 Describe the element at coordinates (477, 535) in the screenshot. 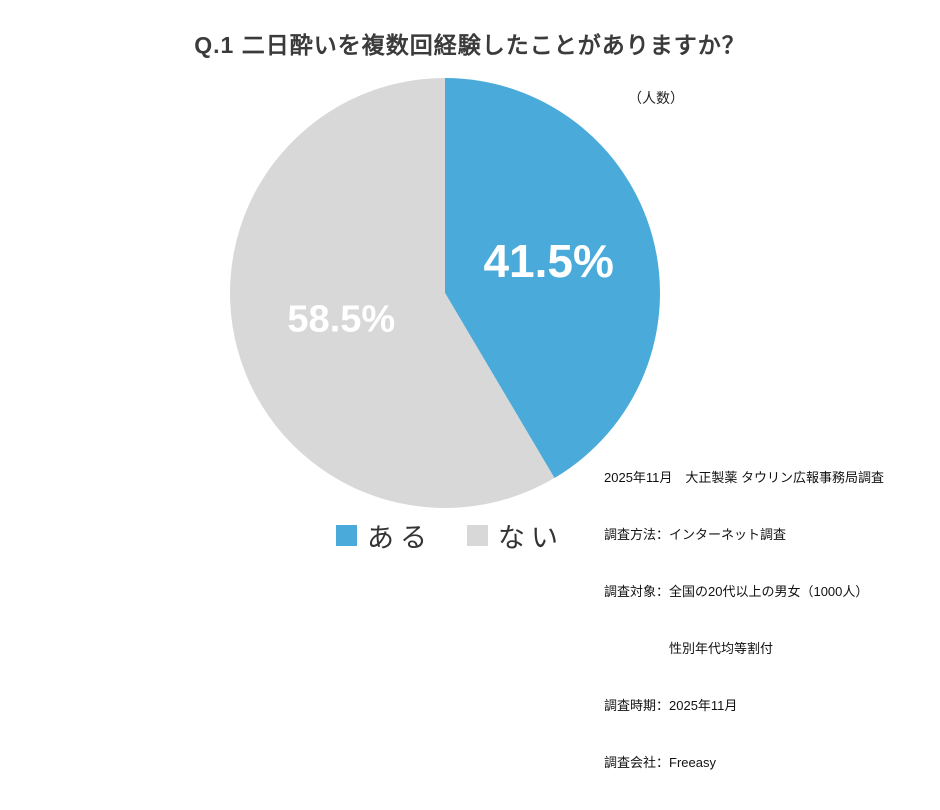

I see `legend-swatch-nai` at that location.